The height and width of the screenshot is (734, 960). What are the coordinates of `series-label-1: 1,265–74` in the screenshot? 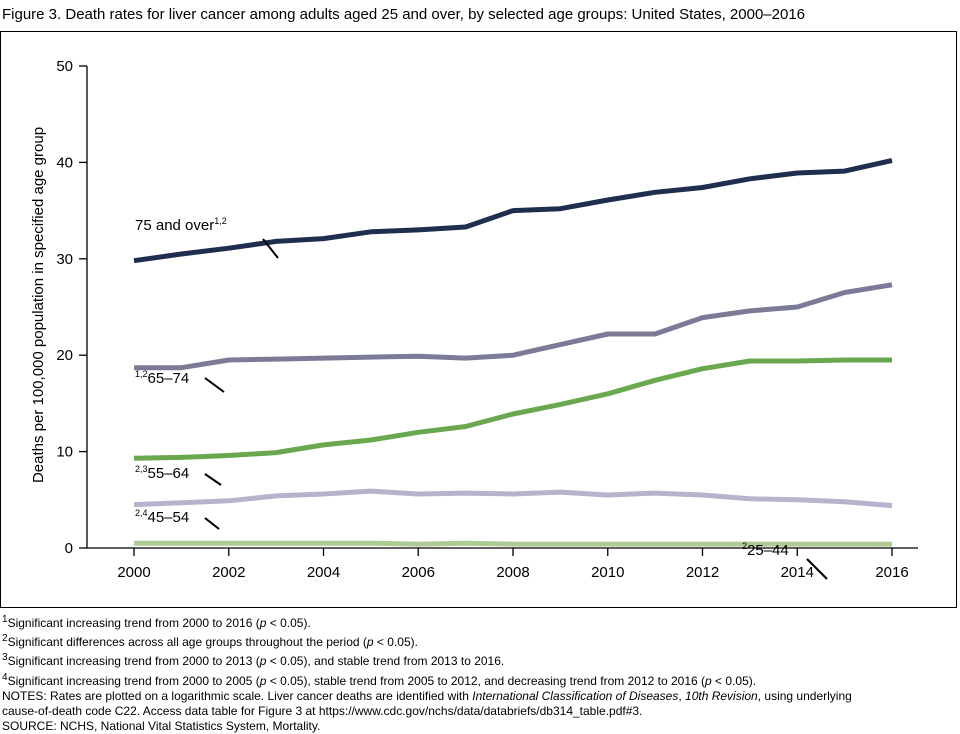 It's located at (162, 378).